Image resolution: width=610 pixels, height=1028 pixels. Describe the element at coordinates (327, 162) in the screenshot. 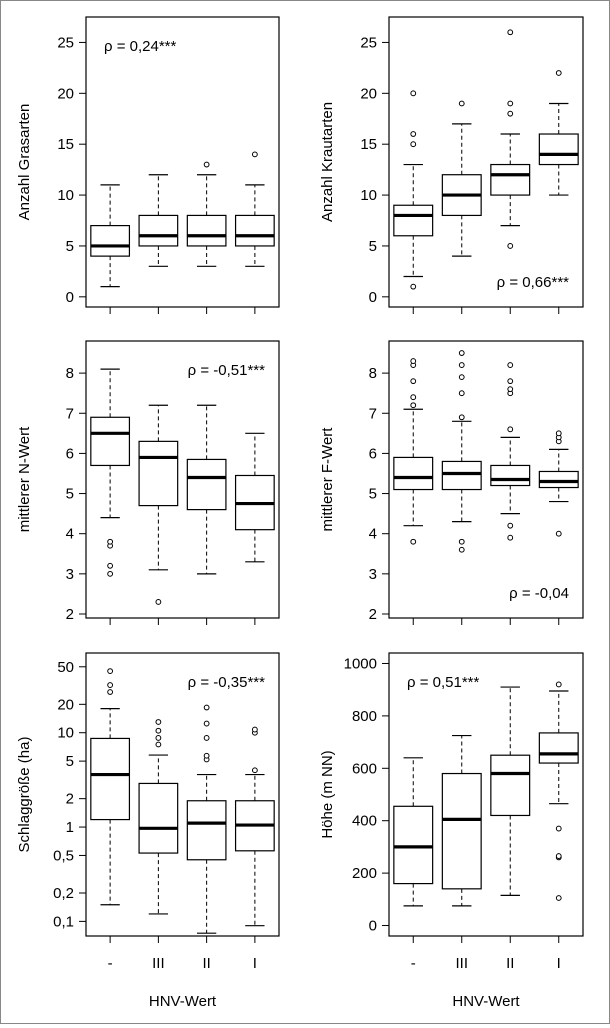

I see `y-axis-label: Anzahl Krautarten` at that location.